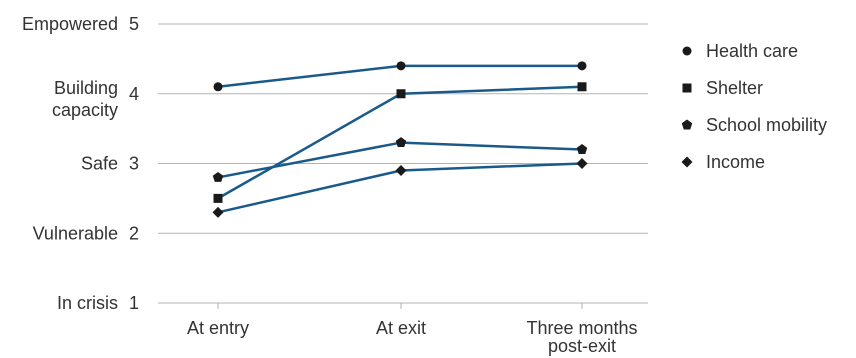  What do you see at coordinates (218, 328) in the screenshot?
I see `x-tick-label-at-entry: At entry` at bounding box center [218, 328].